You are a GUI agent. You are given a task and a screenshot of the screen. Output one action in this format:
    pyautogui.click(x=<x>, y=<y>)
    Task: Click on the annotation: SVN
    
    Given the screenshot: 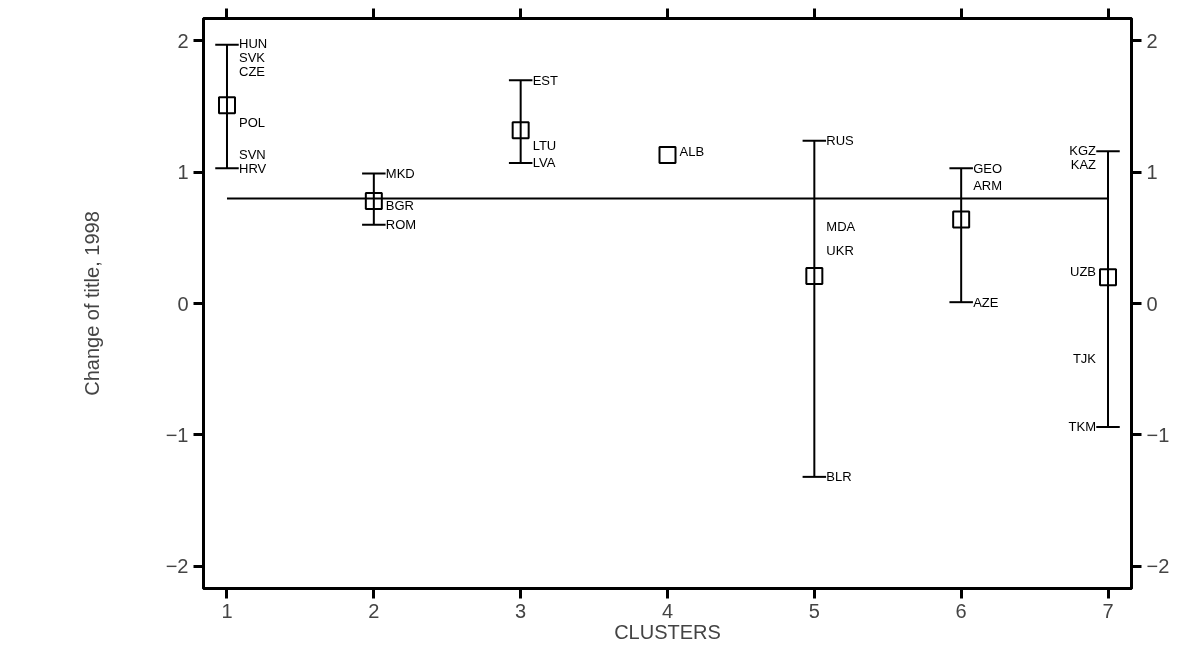 What is the action you would take?
    pyautogui.click(x=252, y=155)
    